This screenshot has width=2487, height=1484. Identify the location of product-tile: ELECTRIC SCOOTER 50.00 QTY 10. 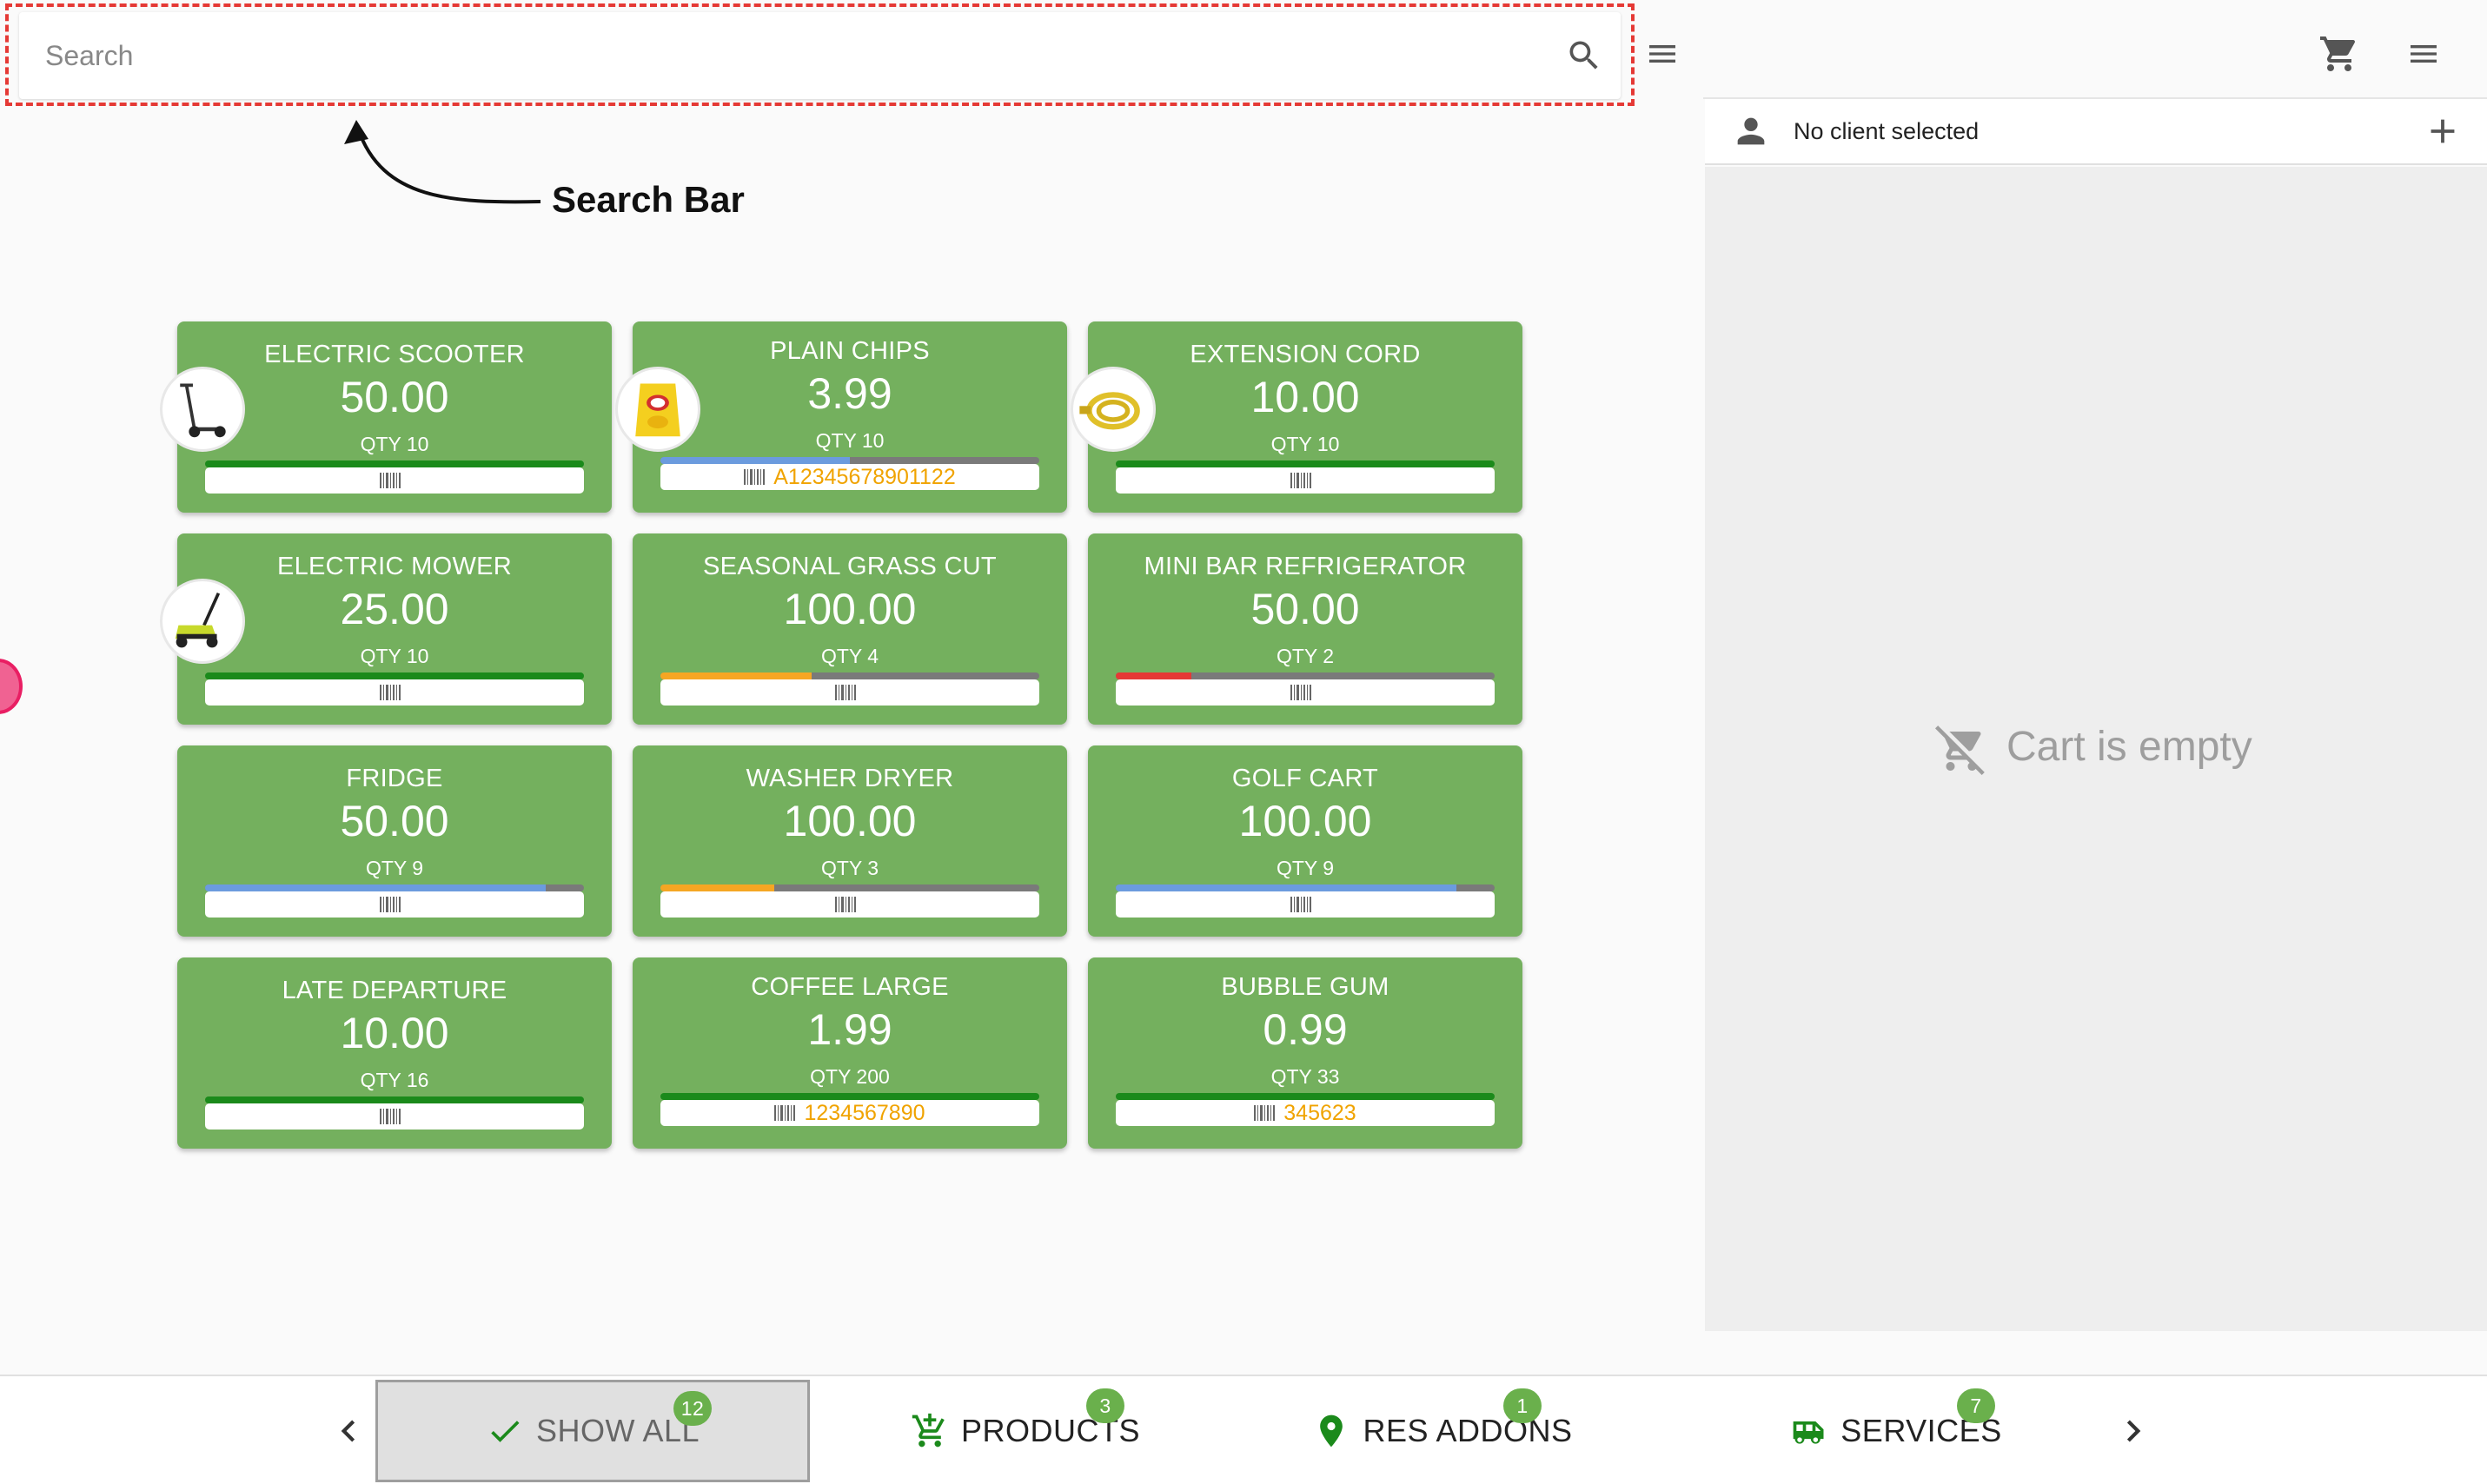
(386, 417).